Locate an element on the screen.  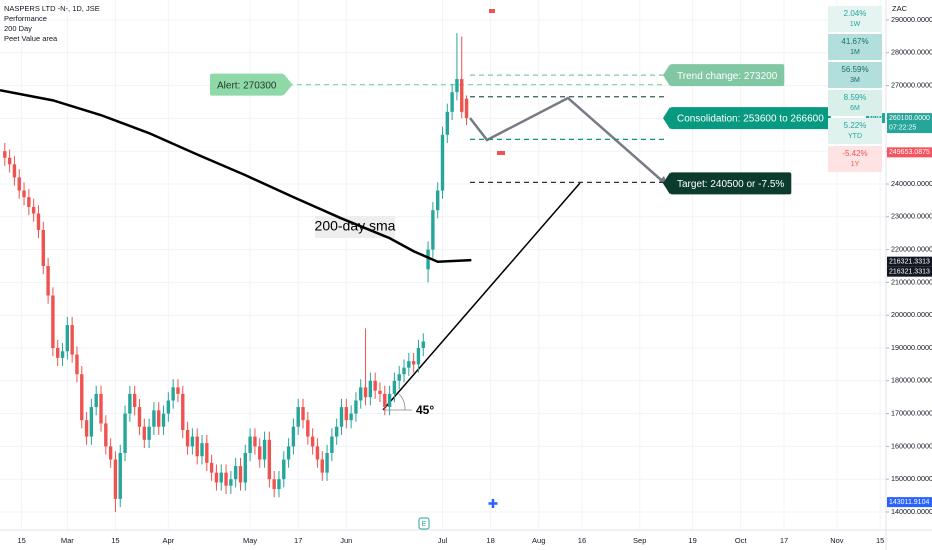
performance-period: 1M is located at coordinates (855, 52).